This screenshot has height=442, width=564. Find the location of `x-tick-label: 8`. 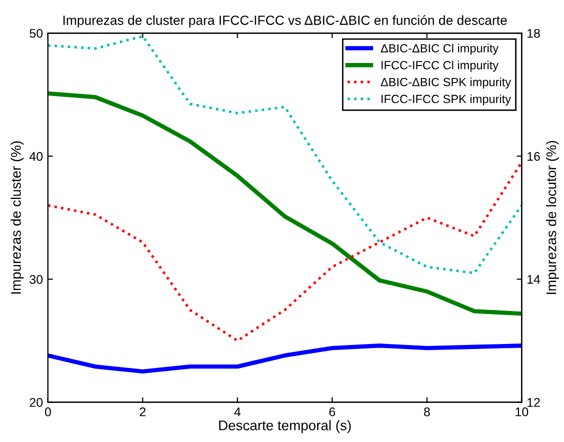

x-tick-label: 8 is located at coordinates (427, 411).